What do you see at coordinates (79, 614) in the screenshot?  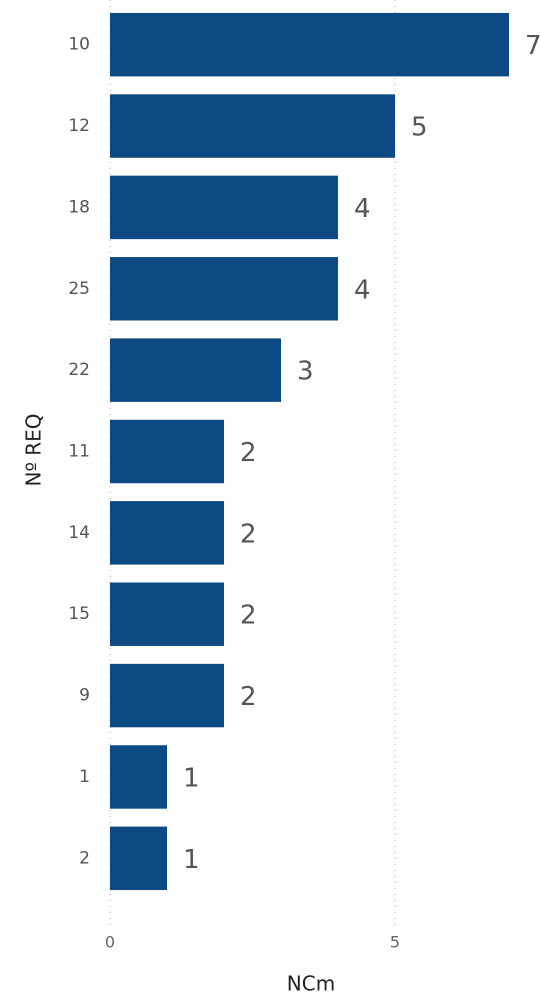 I see `y-tick-label: 15` at bounding box center [79, 614].